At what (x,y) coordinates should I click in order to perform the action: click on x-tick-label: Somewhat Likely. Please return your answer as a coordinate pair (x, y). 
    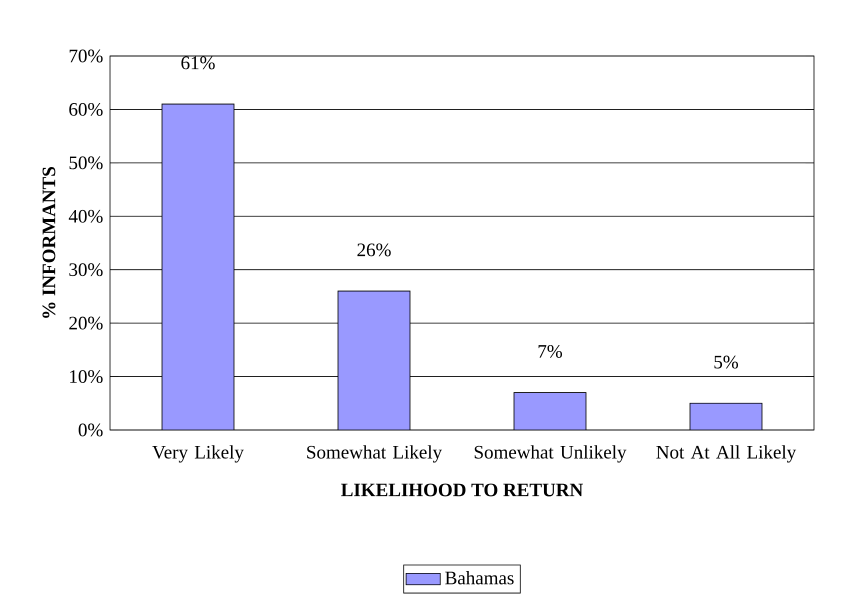
    Looking at the image, I should click on (374, 454).